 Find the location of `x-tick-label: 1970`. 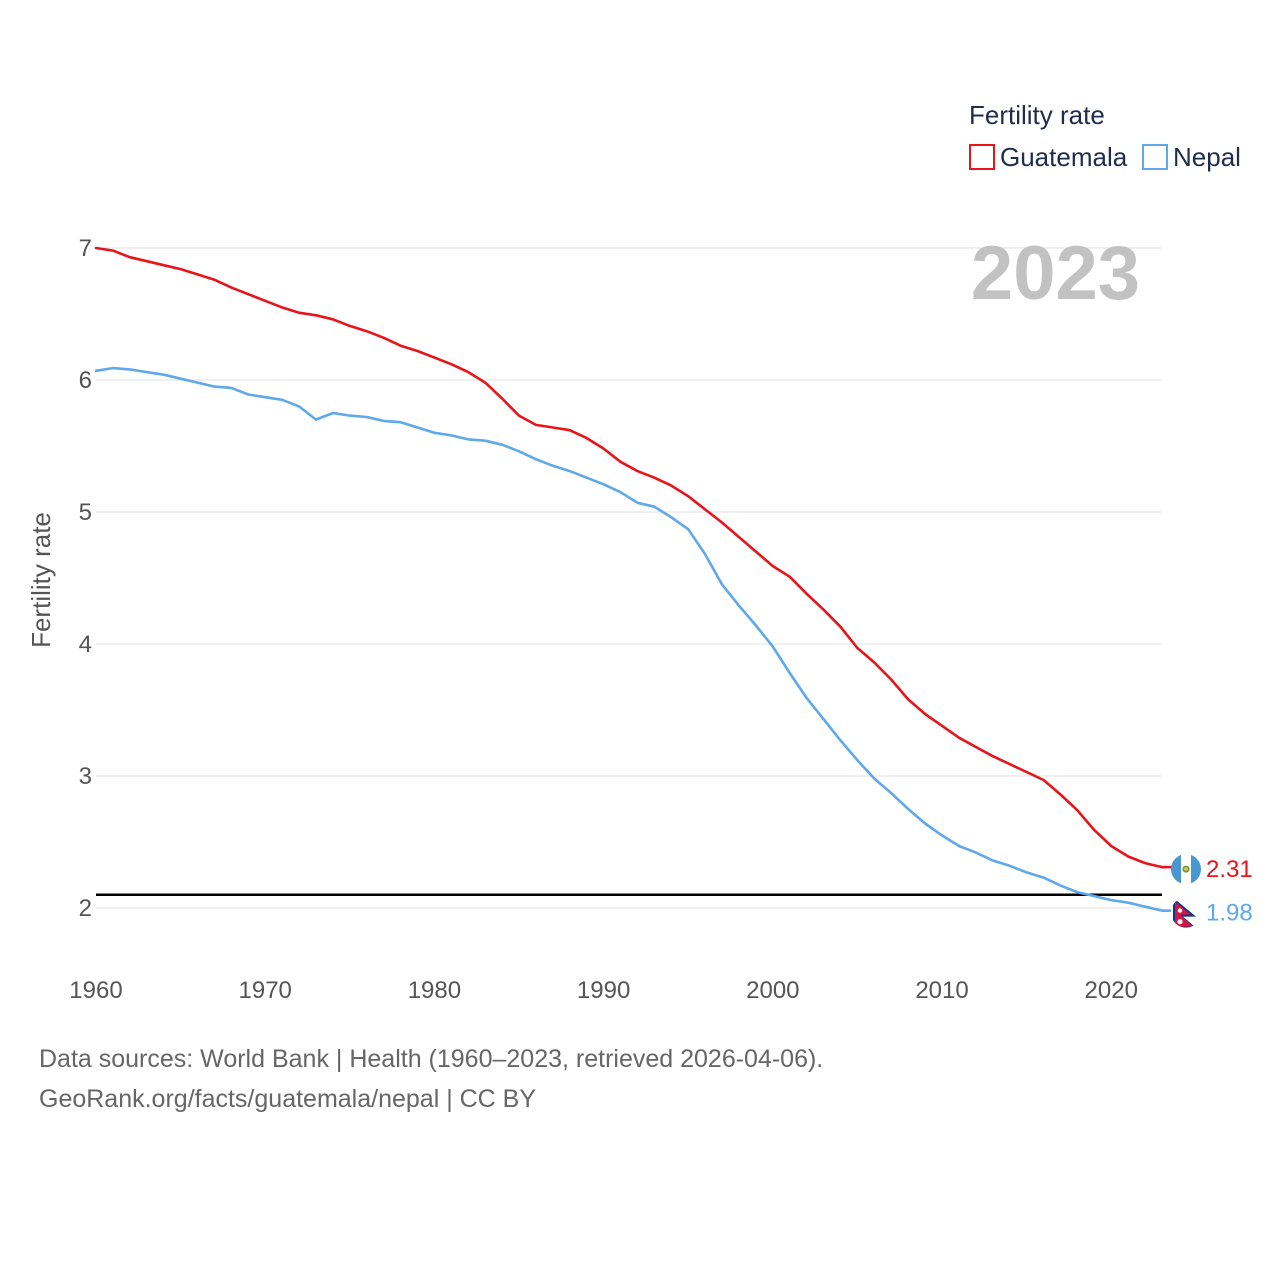

x-tick-label: 1970 is located at coordinates (265, 990).